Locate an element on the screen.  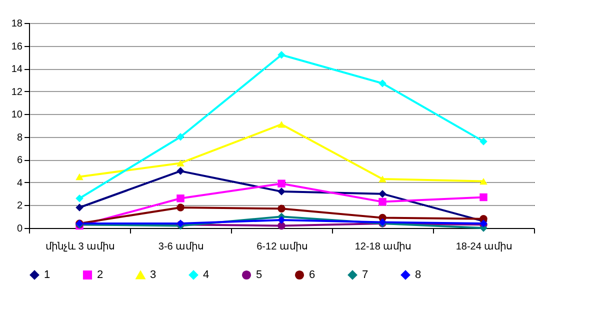
legend-label: 5 is located at coordinates (259, 274).